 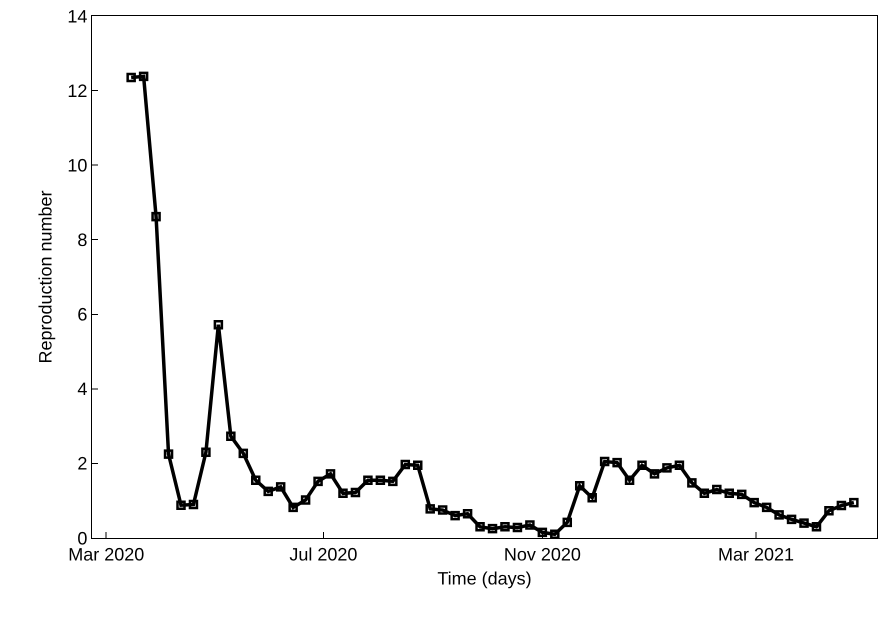 I want to click on y-tick-label: 6, so click(x=82, y=314).